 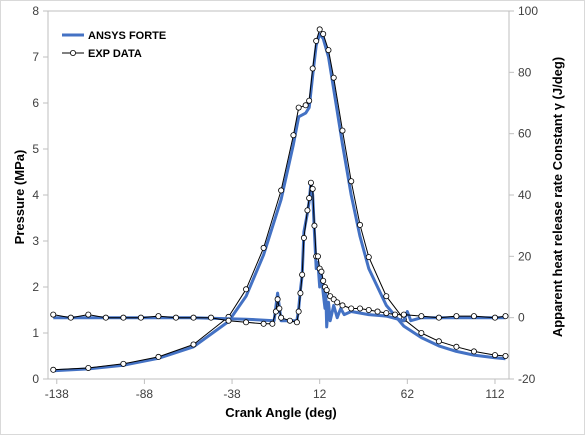 I want to click on legend: ANSYS FORTE EXP DATA, so click(x=114, y=45).